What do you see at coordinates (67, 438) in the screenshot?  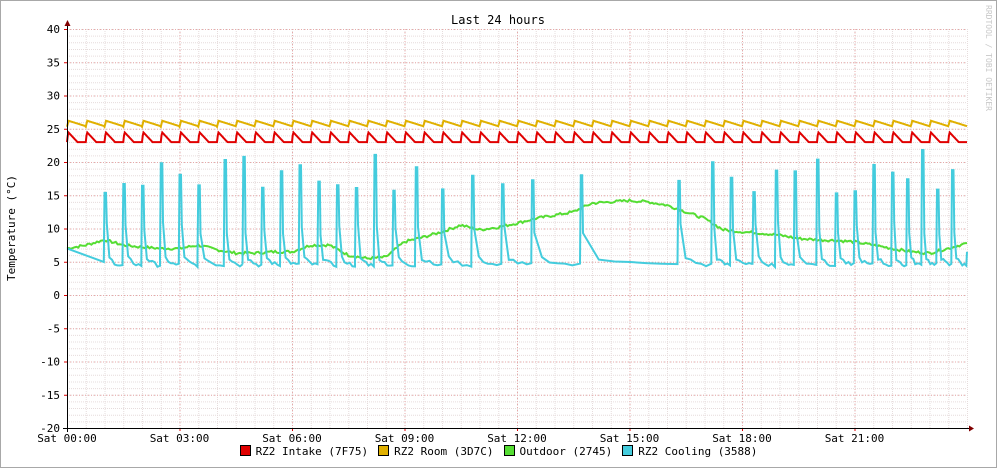 I see `x-tick-label: Sat 00:00` at bounding box center [67, 438].